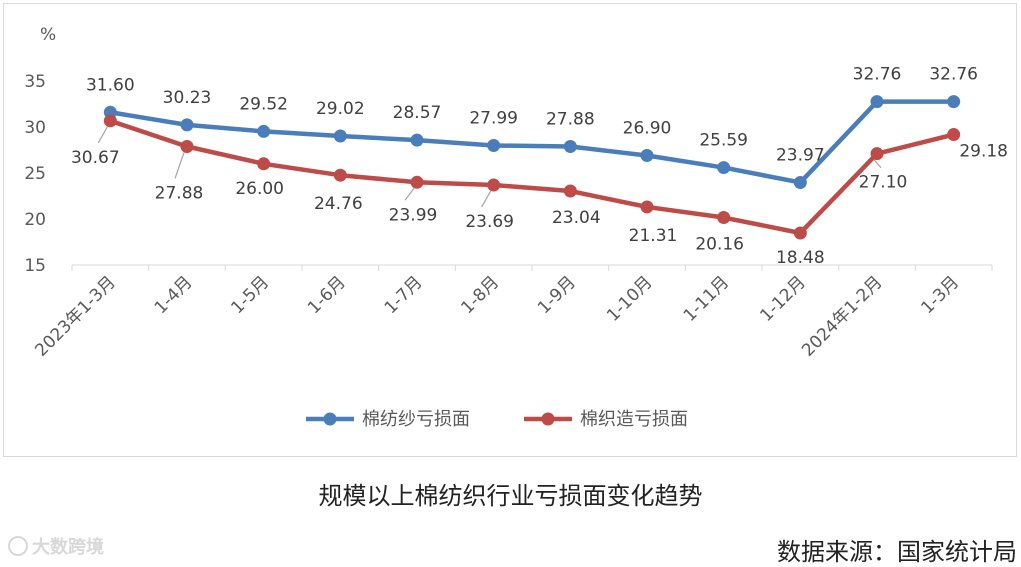 Image resolution: width=1021 pixels, height=567 pixels. What do you see at coordinates (174, 295) in the screenshot?
I see `x-tick-label: 1-4月` at bounding box center [174, 295].